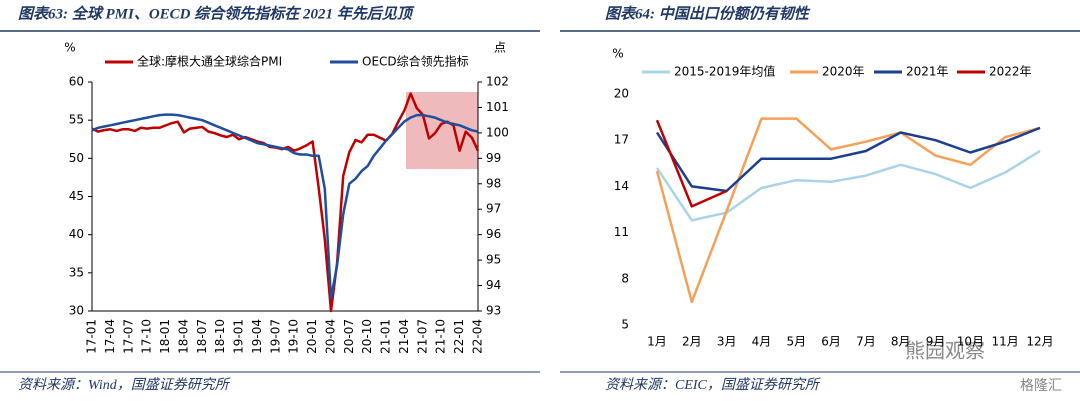 The width and height of the screenshot is (1080, 401). I want to click on x-tick-label: 21-01, so click(386, 336).